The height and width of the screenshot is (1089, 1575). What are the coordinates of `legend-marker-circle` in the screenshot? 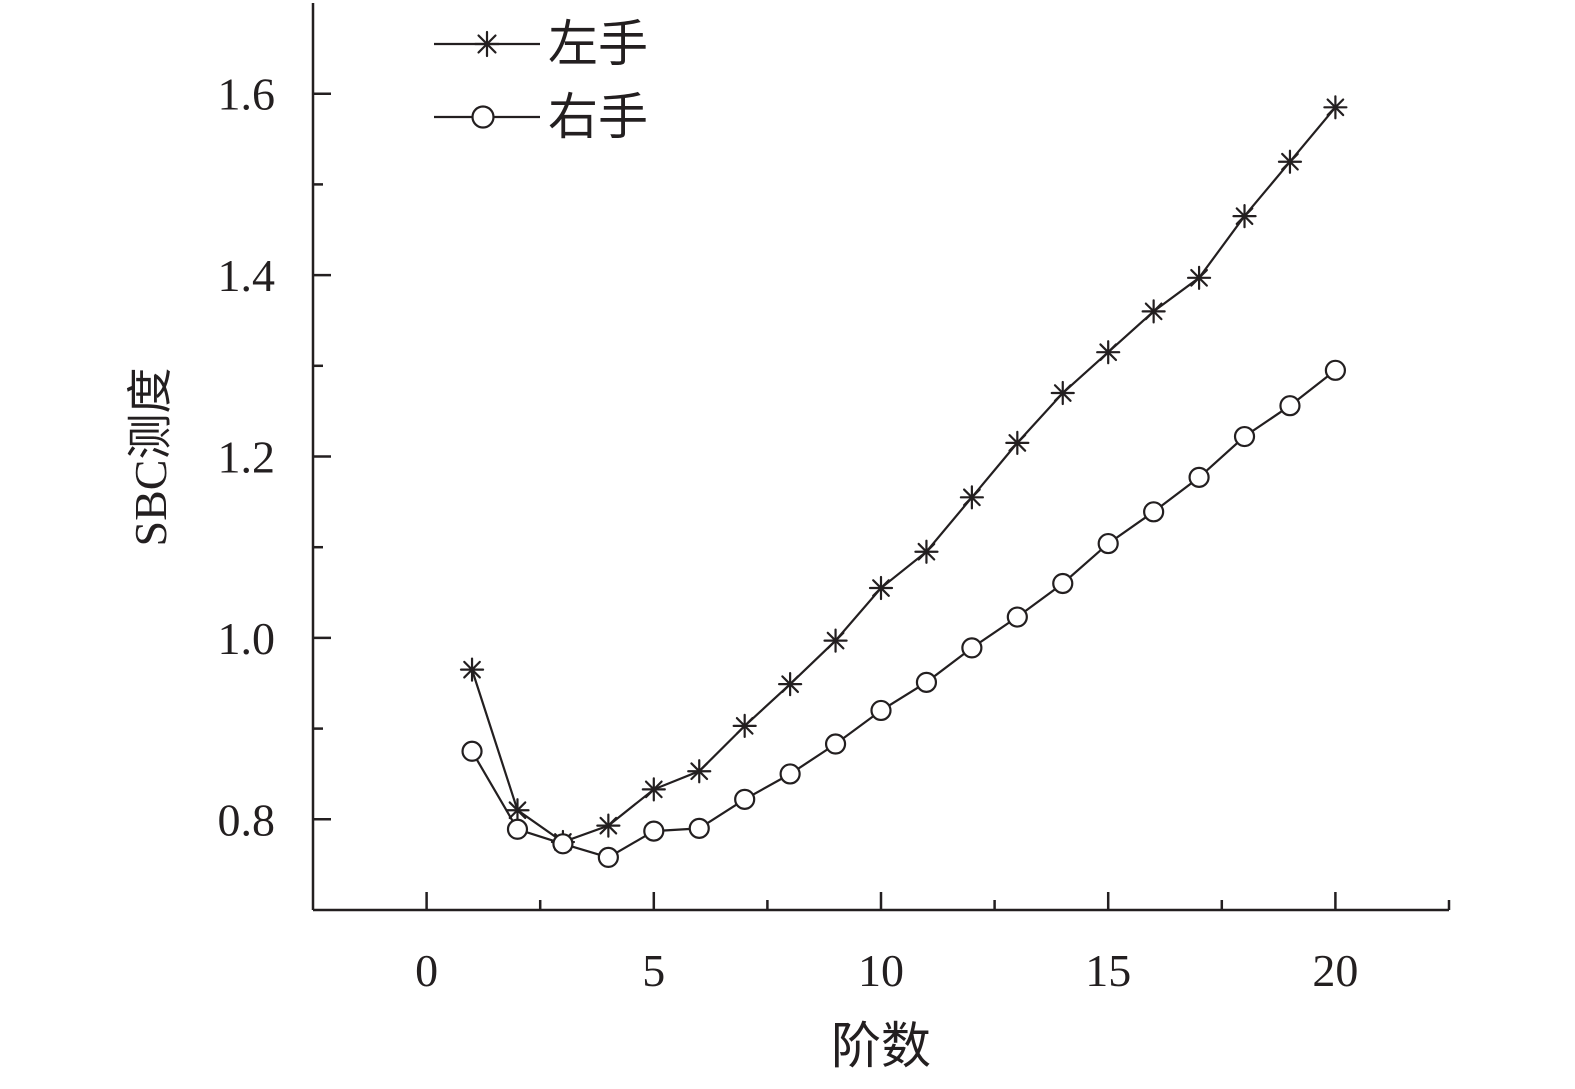 It's located at (483, 117).